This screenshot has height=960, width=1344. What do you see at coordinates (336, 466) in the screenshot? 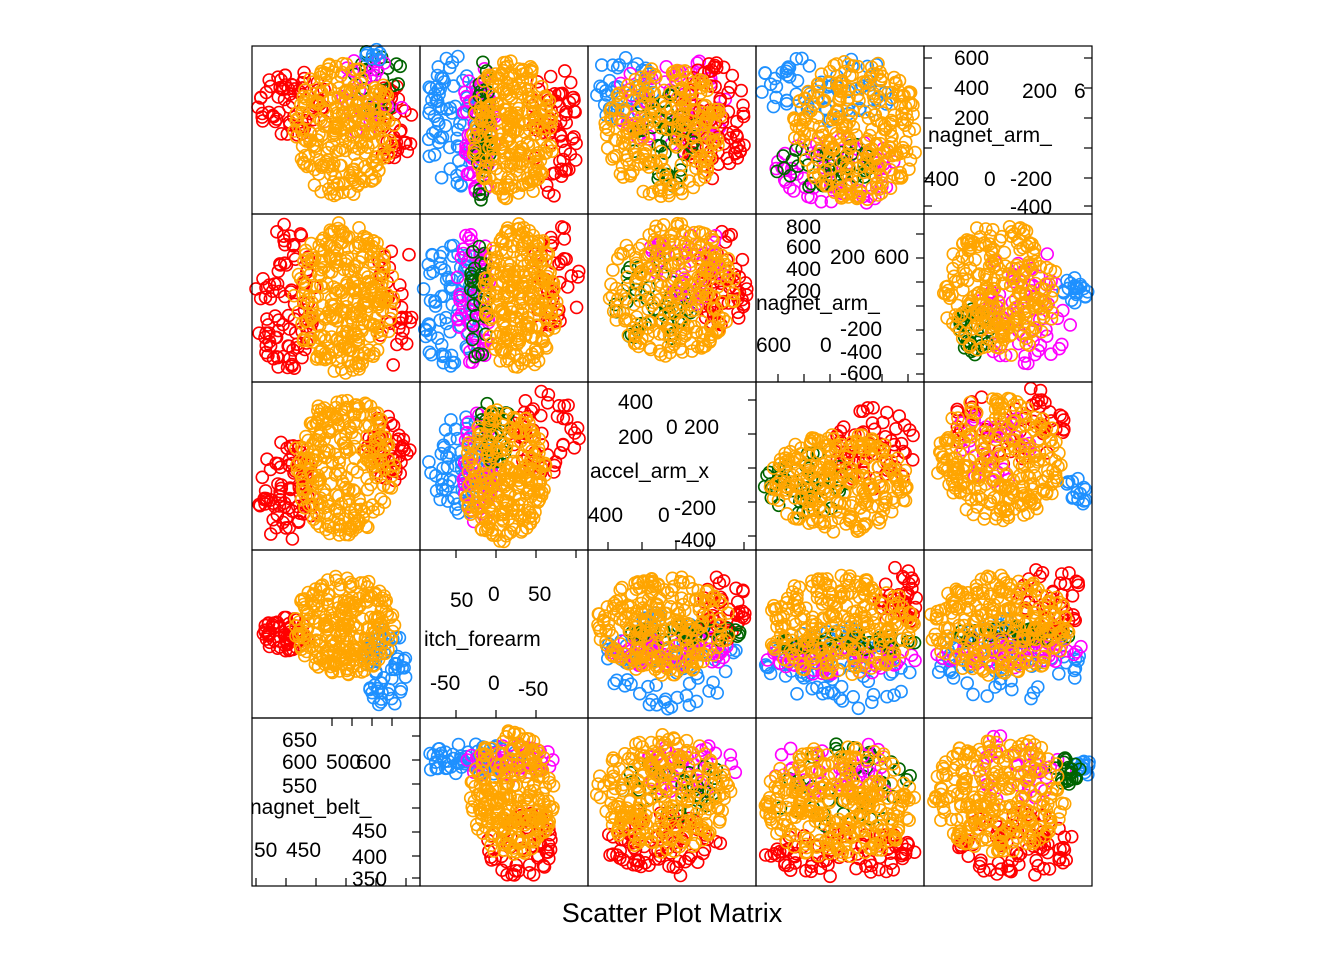
I see `panel-r2-c0` at bounding box center [336, 466].